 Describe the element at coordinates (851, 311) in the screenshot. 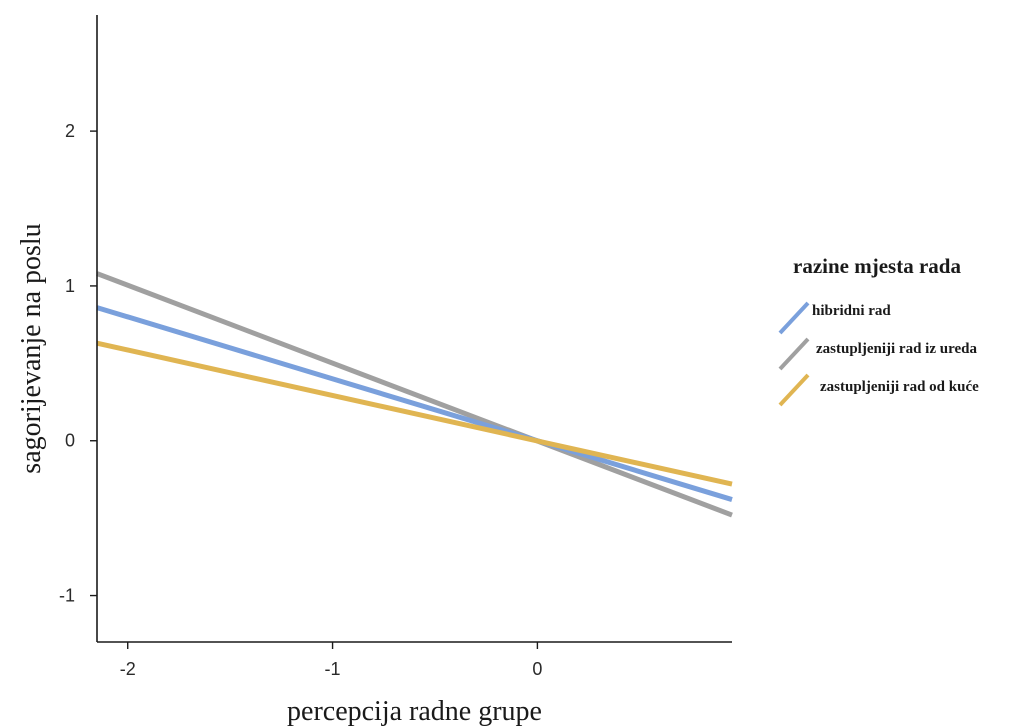

I see `legend-label: hibridni rad` at that location.